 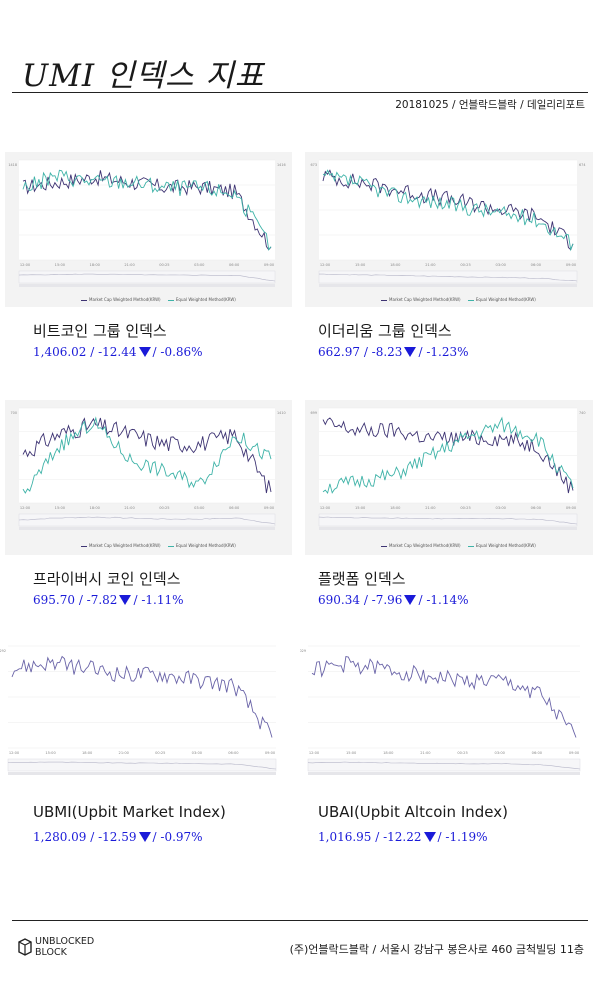 What do you see at coordinates (362, 579) in the screenshot?
I see `index-name: 플랫폼 인덱스` at bounding box center [362, 579].